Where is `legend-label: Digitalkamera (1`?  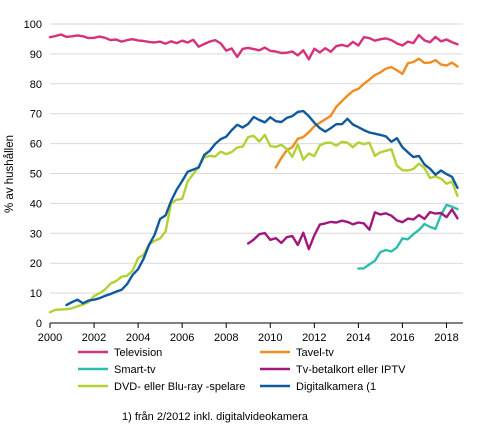 legend-label: Digitalkamera (1 is located at coordinates (336, 387).